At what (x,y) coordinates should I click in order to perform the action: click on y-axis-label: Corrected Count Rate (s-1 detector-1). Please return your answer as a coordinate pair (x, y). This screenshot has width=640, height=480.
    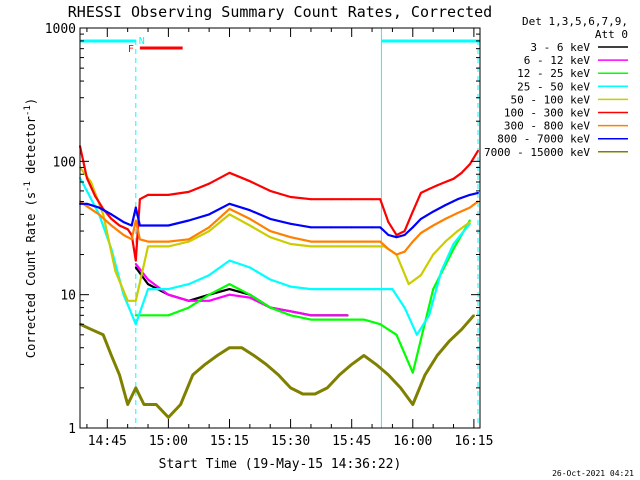
    Looking at the image, I should click on (30, 228).